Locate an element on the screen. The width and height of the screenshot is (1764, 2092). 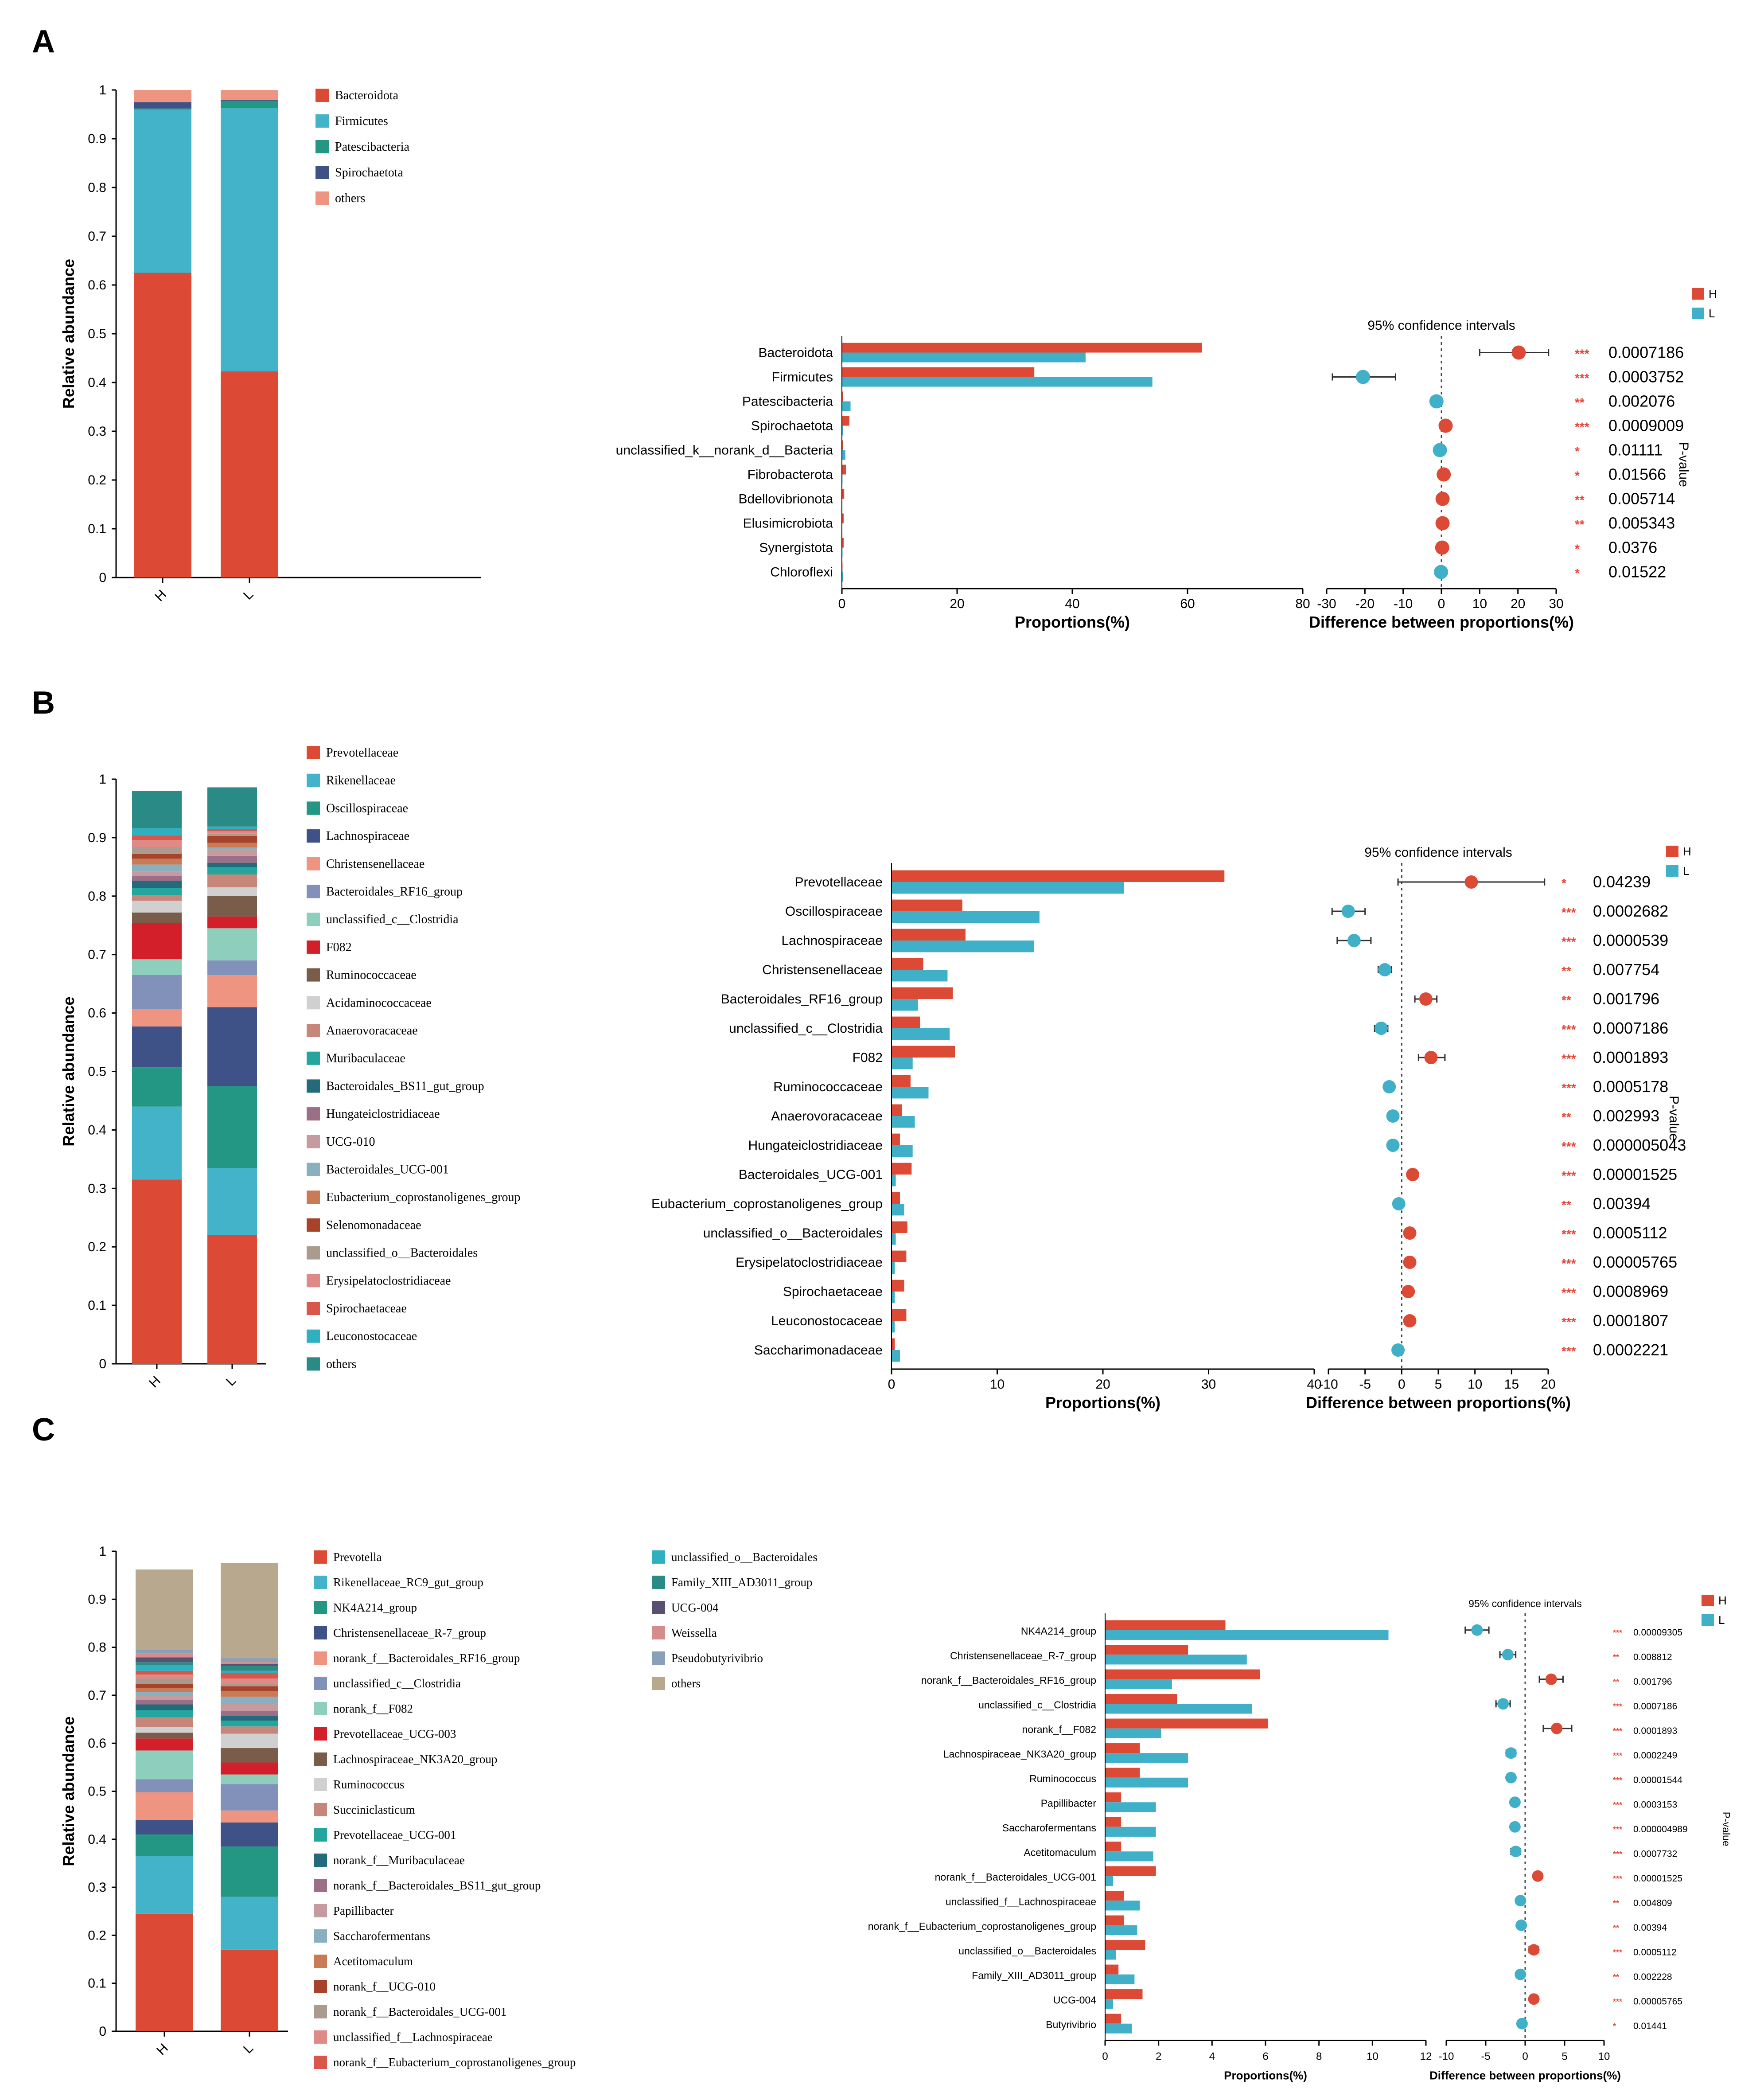
panel-label-b: B is located at coordinates (43, 703).